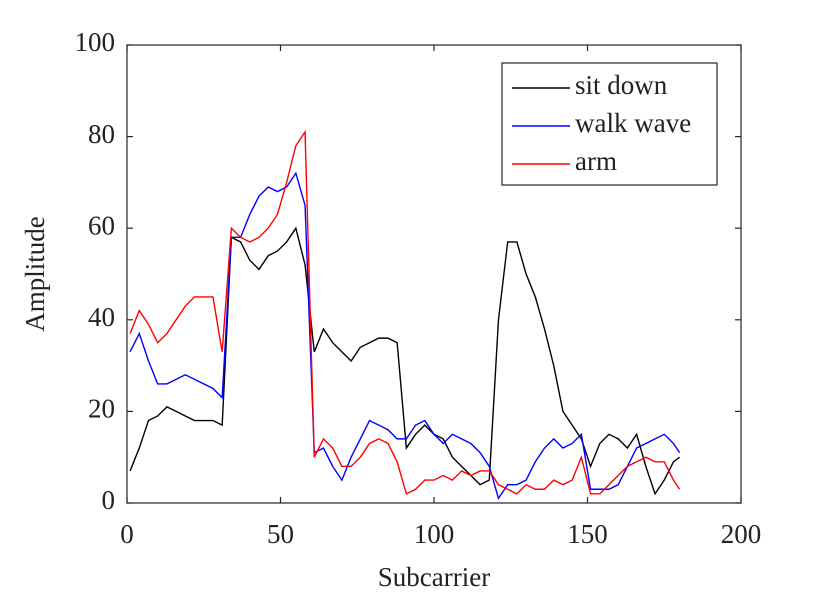  What do you see at coordinates (633, 123) in the screenshot?
I see `legend-label: walk wave` at bounding box center [633, 123].